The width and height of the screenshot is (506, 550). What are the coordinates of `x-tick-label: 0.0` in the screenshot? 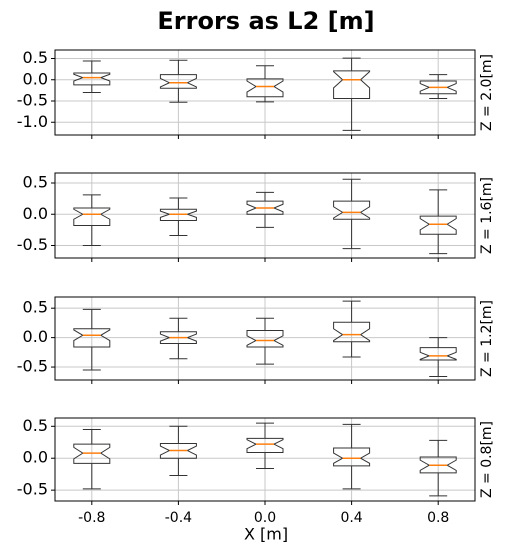 It's located at (265, 518).